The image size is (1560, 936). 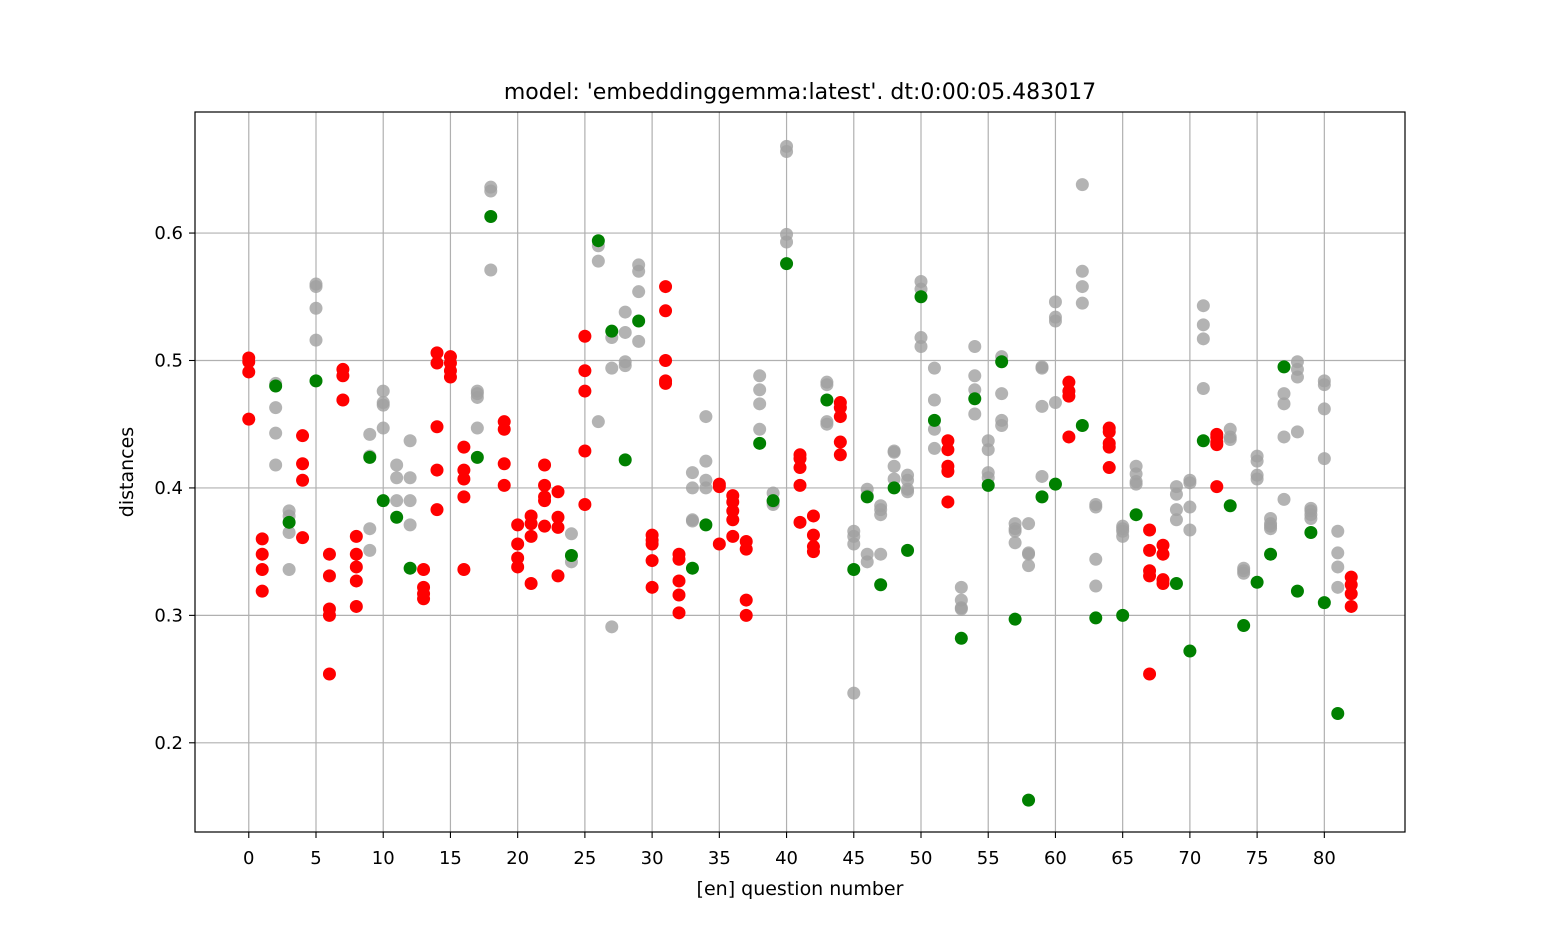 I want to click on x-tick-label: 65, so click(x=1122, y=858).